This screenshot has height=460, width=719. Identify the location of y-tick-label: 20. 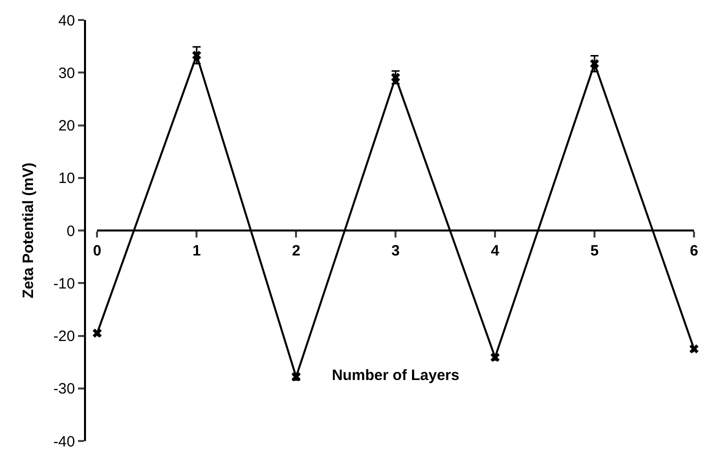
(66, 126).